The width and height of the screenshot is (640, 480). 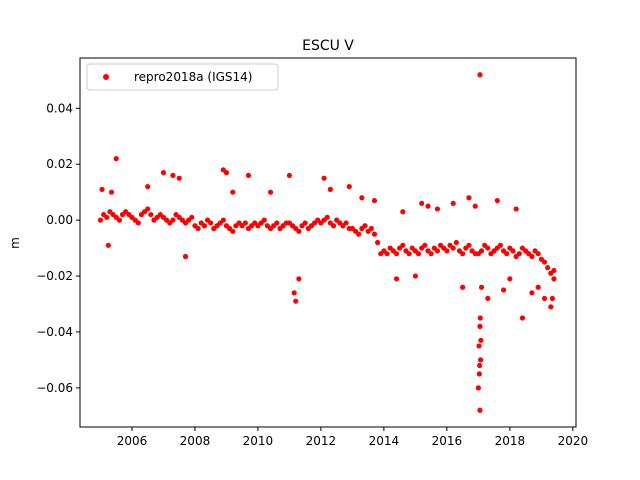 What do you see at coordinates (132, 441) in the screenshot?
I see `x-tick-label: 2006` at bounding box center [132, 441].